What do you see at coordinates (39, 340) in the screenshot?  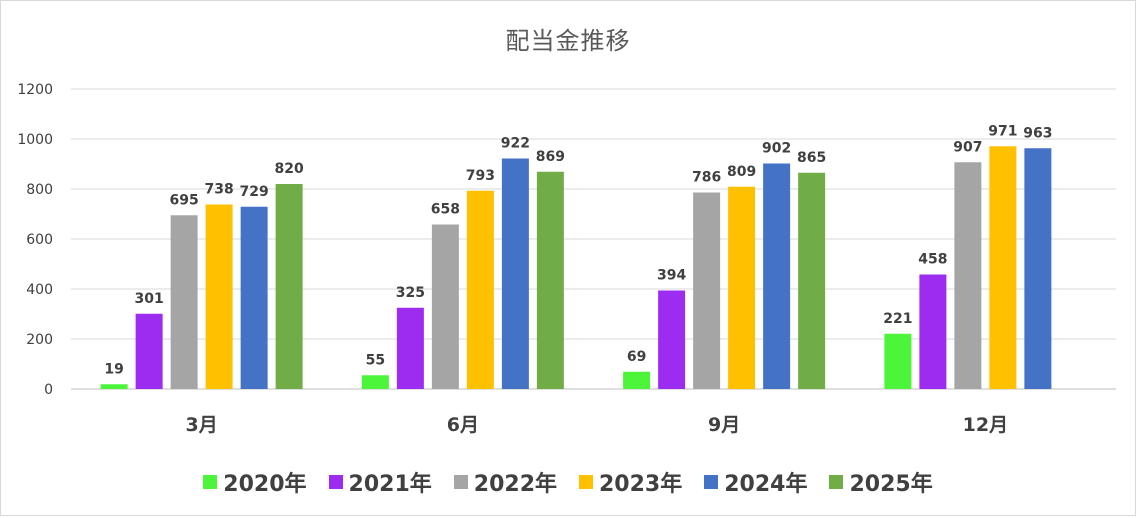 I see `y-tick-label: 200` at bounding box center [39, 340].